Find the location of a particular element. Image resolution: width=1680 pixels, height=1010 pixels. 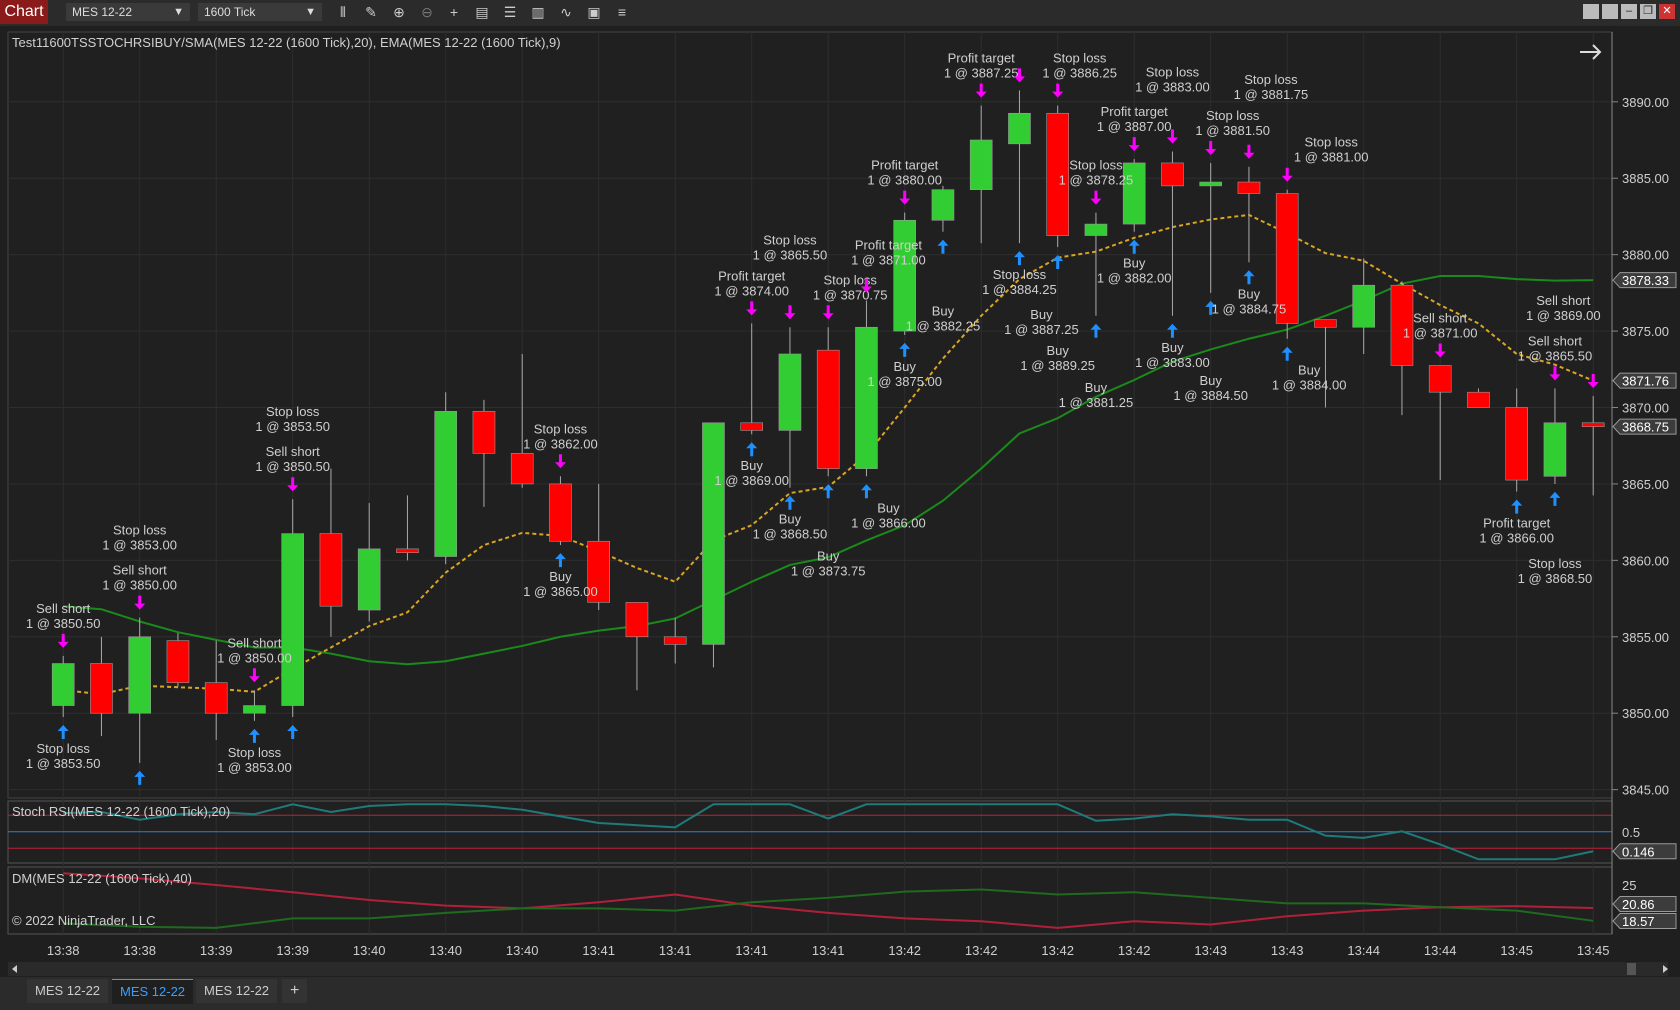

trade-fill: 1 @ 3865.50 is located at coordinates (790, 254).